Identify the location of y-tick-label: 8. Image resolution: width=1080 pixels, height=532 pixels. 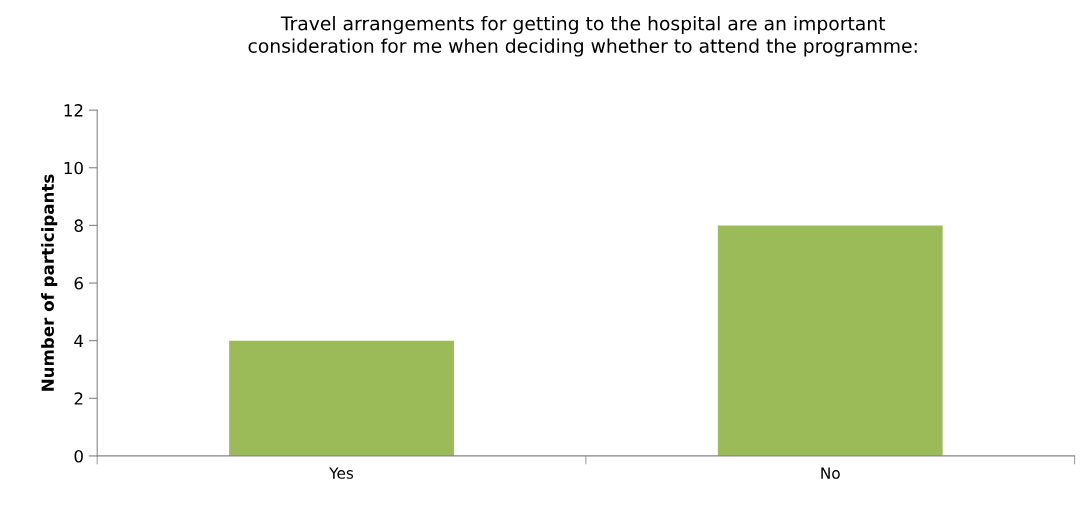
(78, 225).